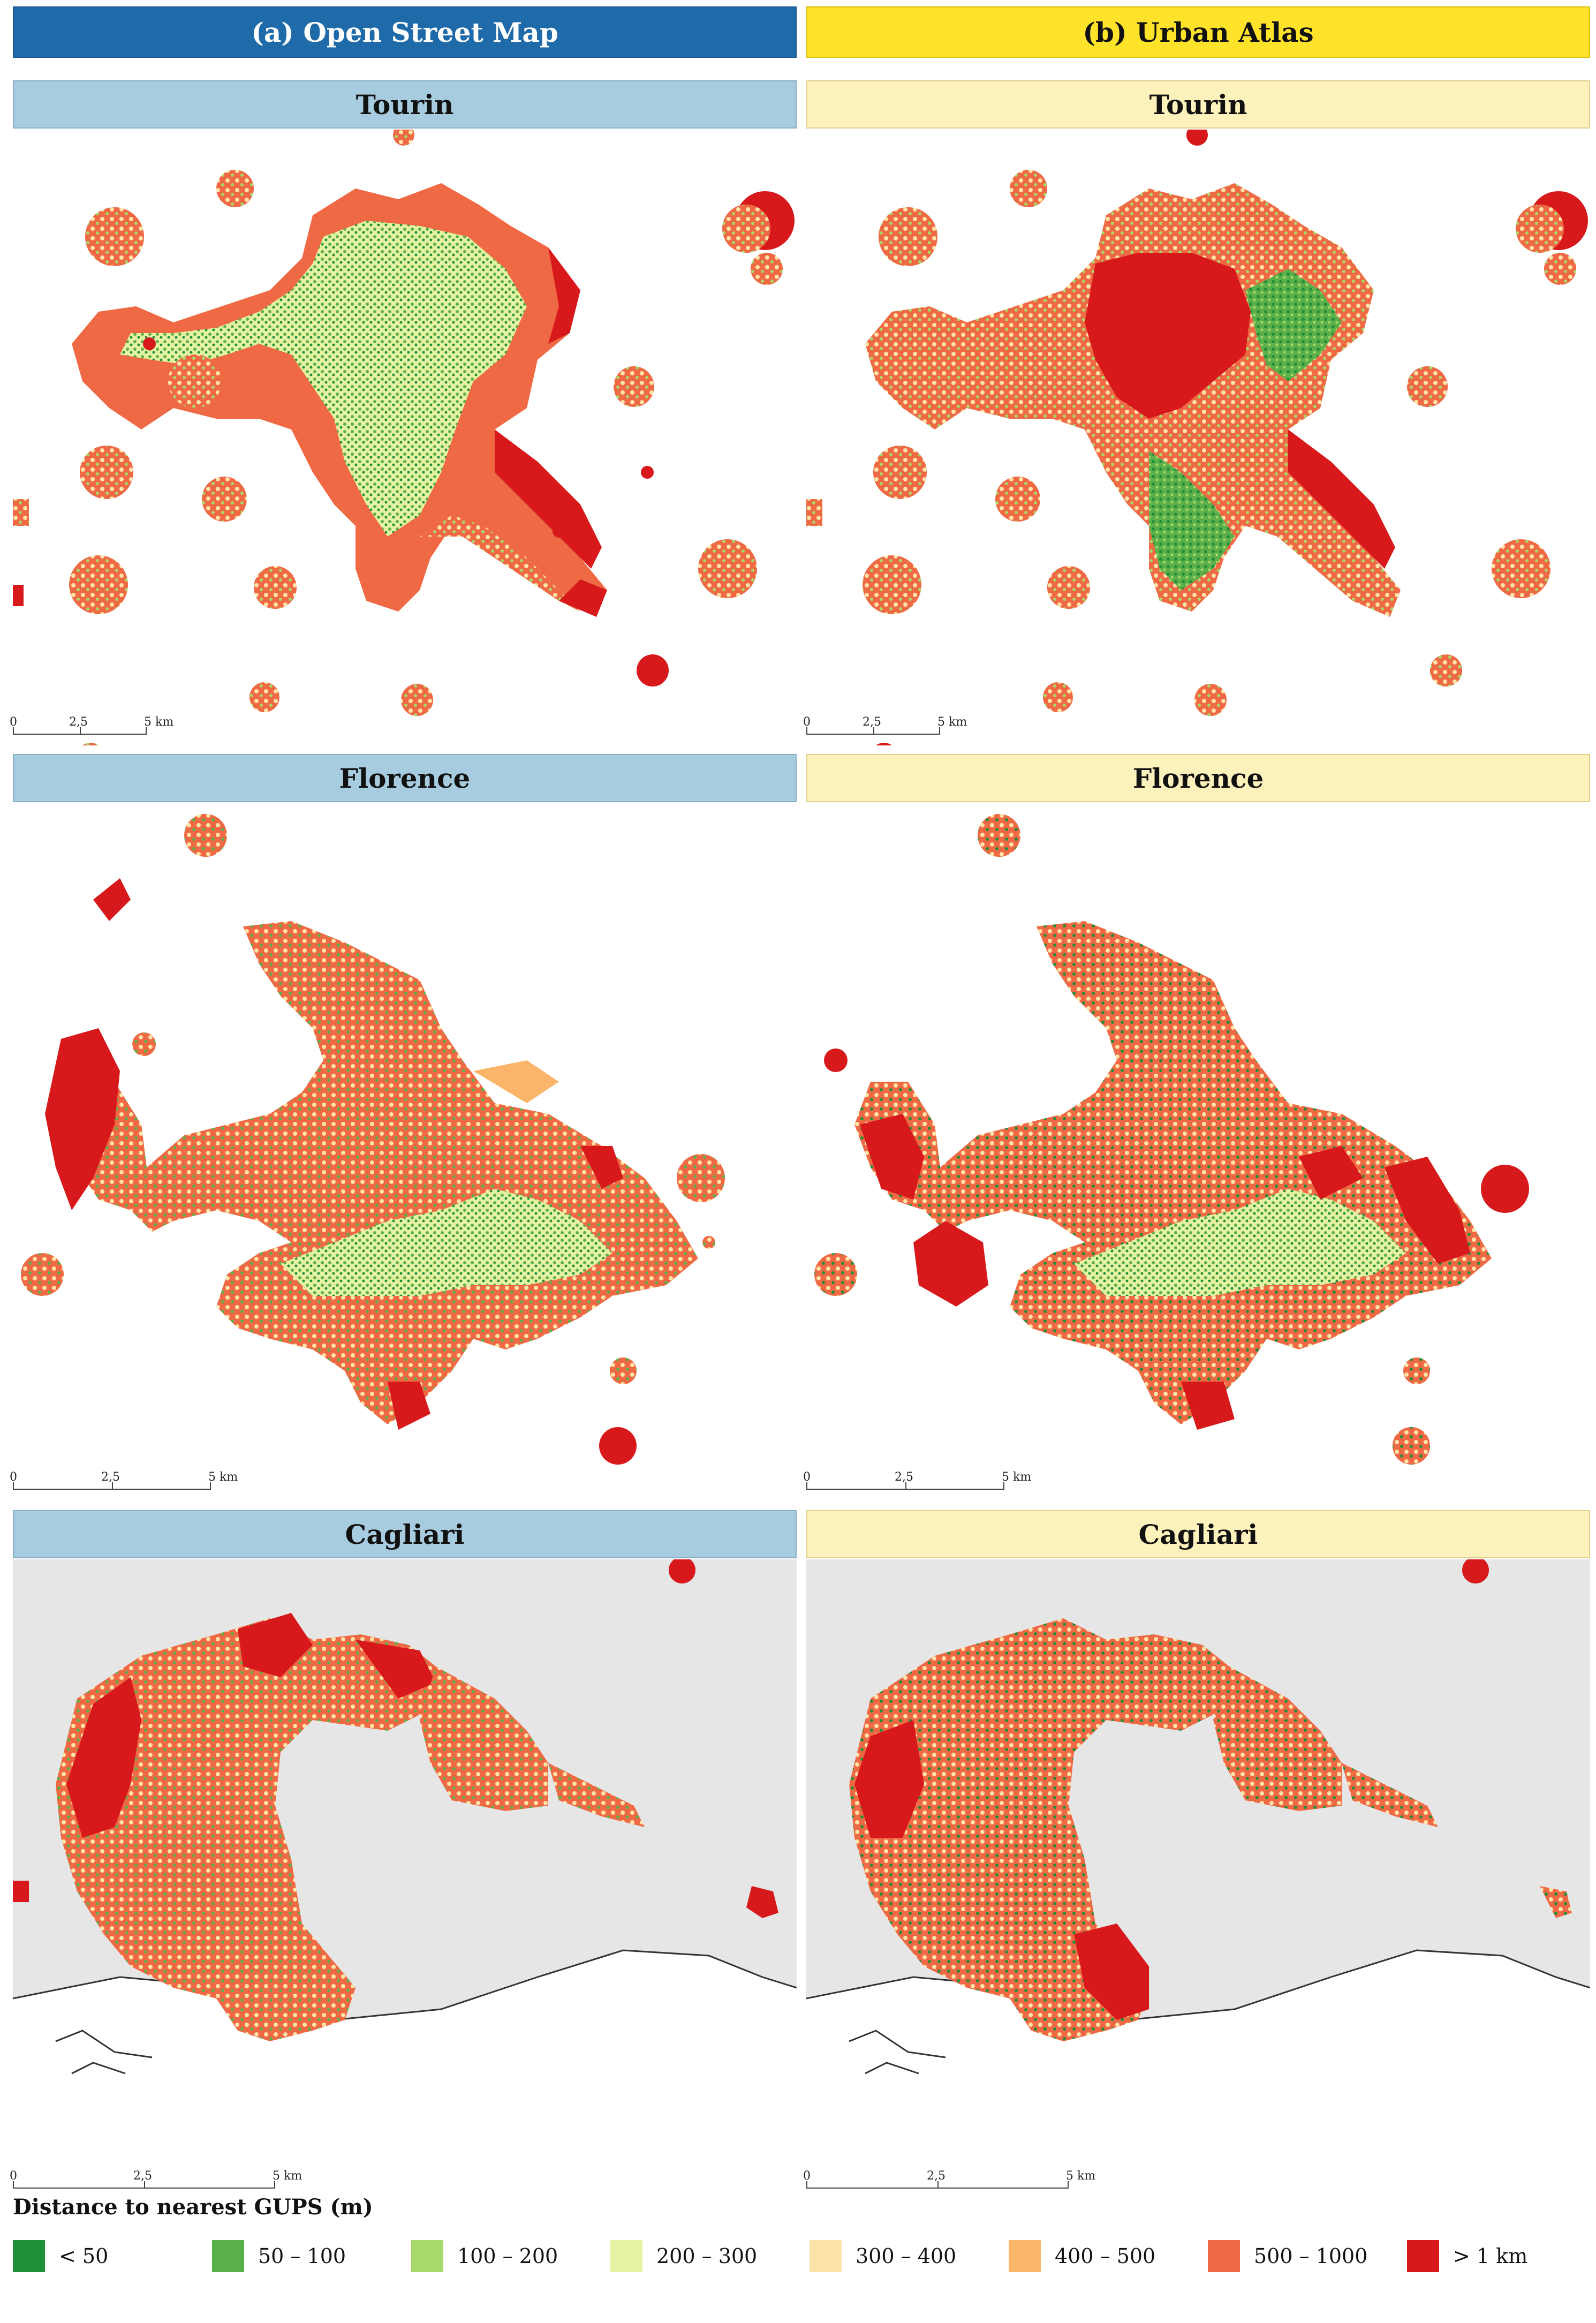 The height and width of the screenshot is (2323, 1596). I want to click on map-cagliari-osm, so click(405, 1864).